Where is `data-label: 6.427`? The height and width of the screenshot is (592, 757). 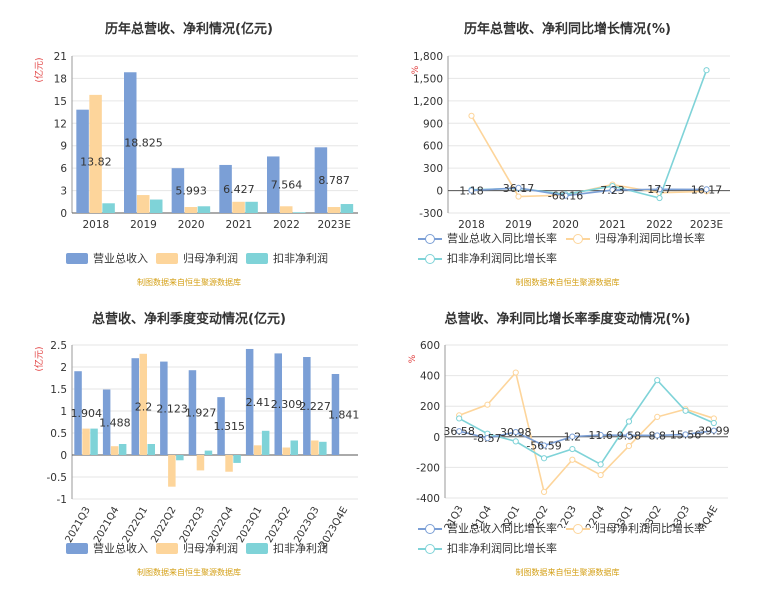
data-label: 6.427 is located at coordinates (239, 189).